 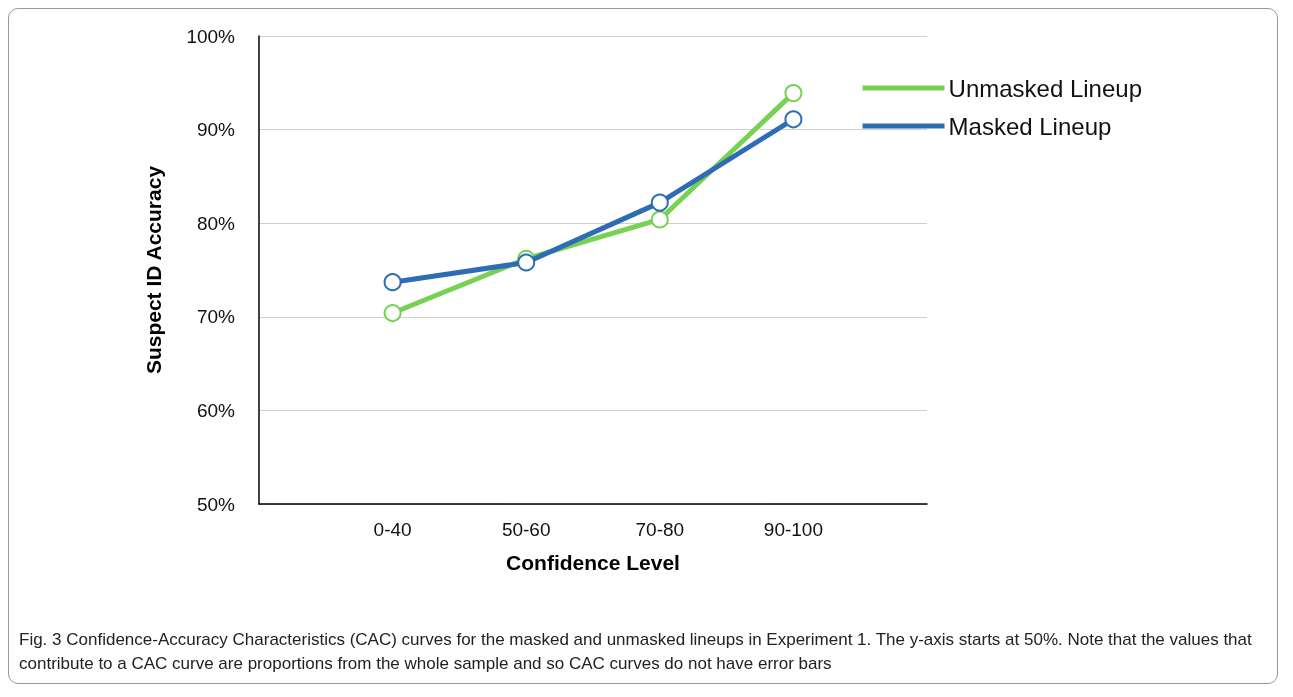 I want to click on caption: Fig. 3 Confidence-Accuracy Characteristics (CAC) curves for the masked and unmasked lineups in Experiment 1. The y-axis starts at 50%. Note that the values that contribute to a CAC curve are proportions from the whole sample and so CAC curves do not have error bars, so click(x=635, y=652).